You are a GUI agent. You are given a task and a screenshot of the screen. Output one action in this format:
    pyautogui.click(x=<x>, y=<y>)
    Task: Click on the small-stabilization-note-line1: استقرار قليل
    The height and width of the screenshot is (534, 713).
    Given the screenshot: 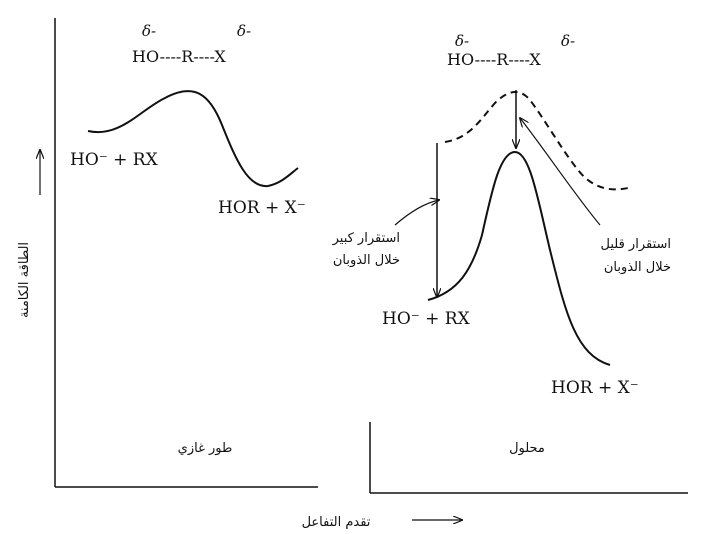 What is the action you would take?
    pyautogui.click(x=636, y=244)
    